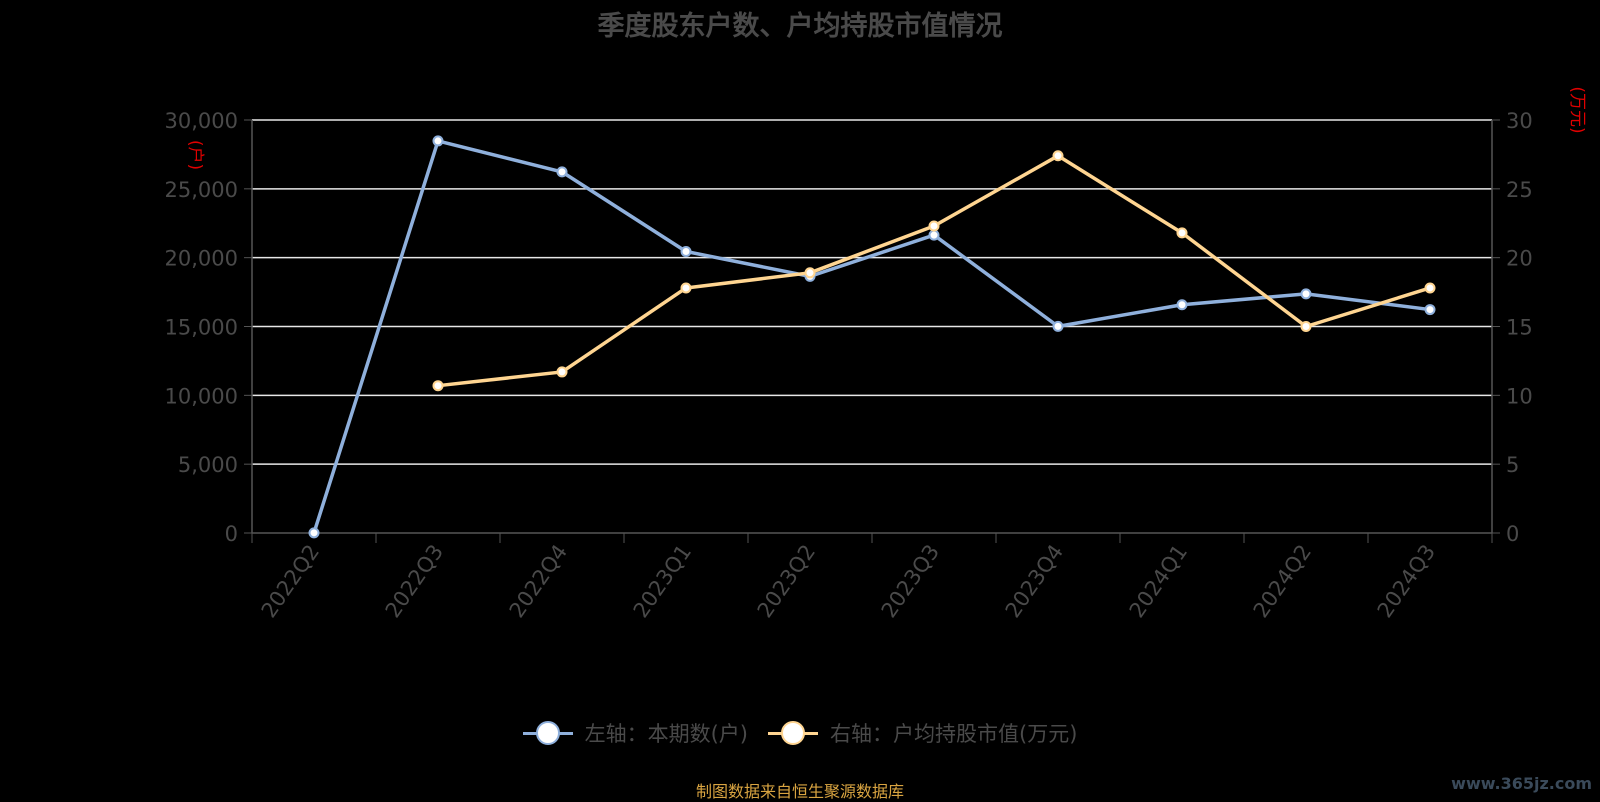 The height and width of the screenshot is (802, 1600). I want to click on right-tick-label: 10, so click(1519, 396).